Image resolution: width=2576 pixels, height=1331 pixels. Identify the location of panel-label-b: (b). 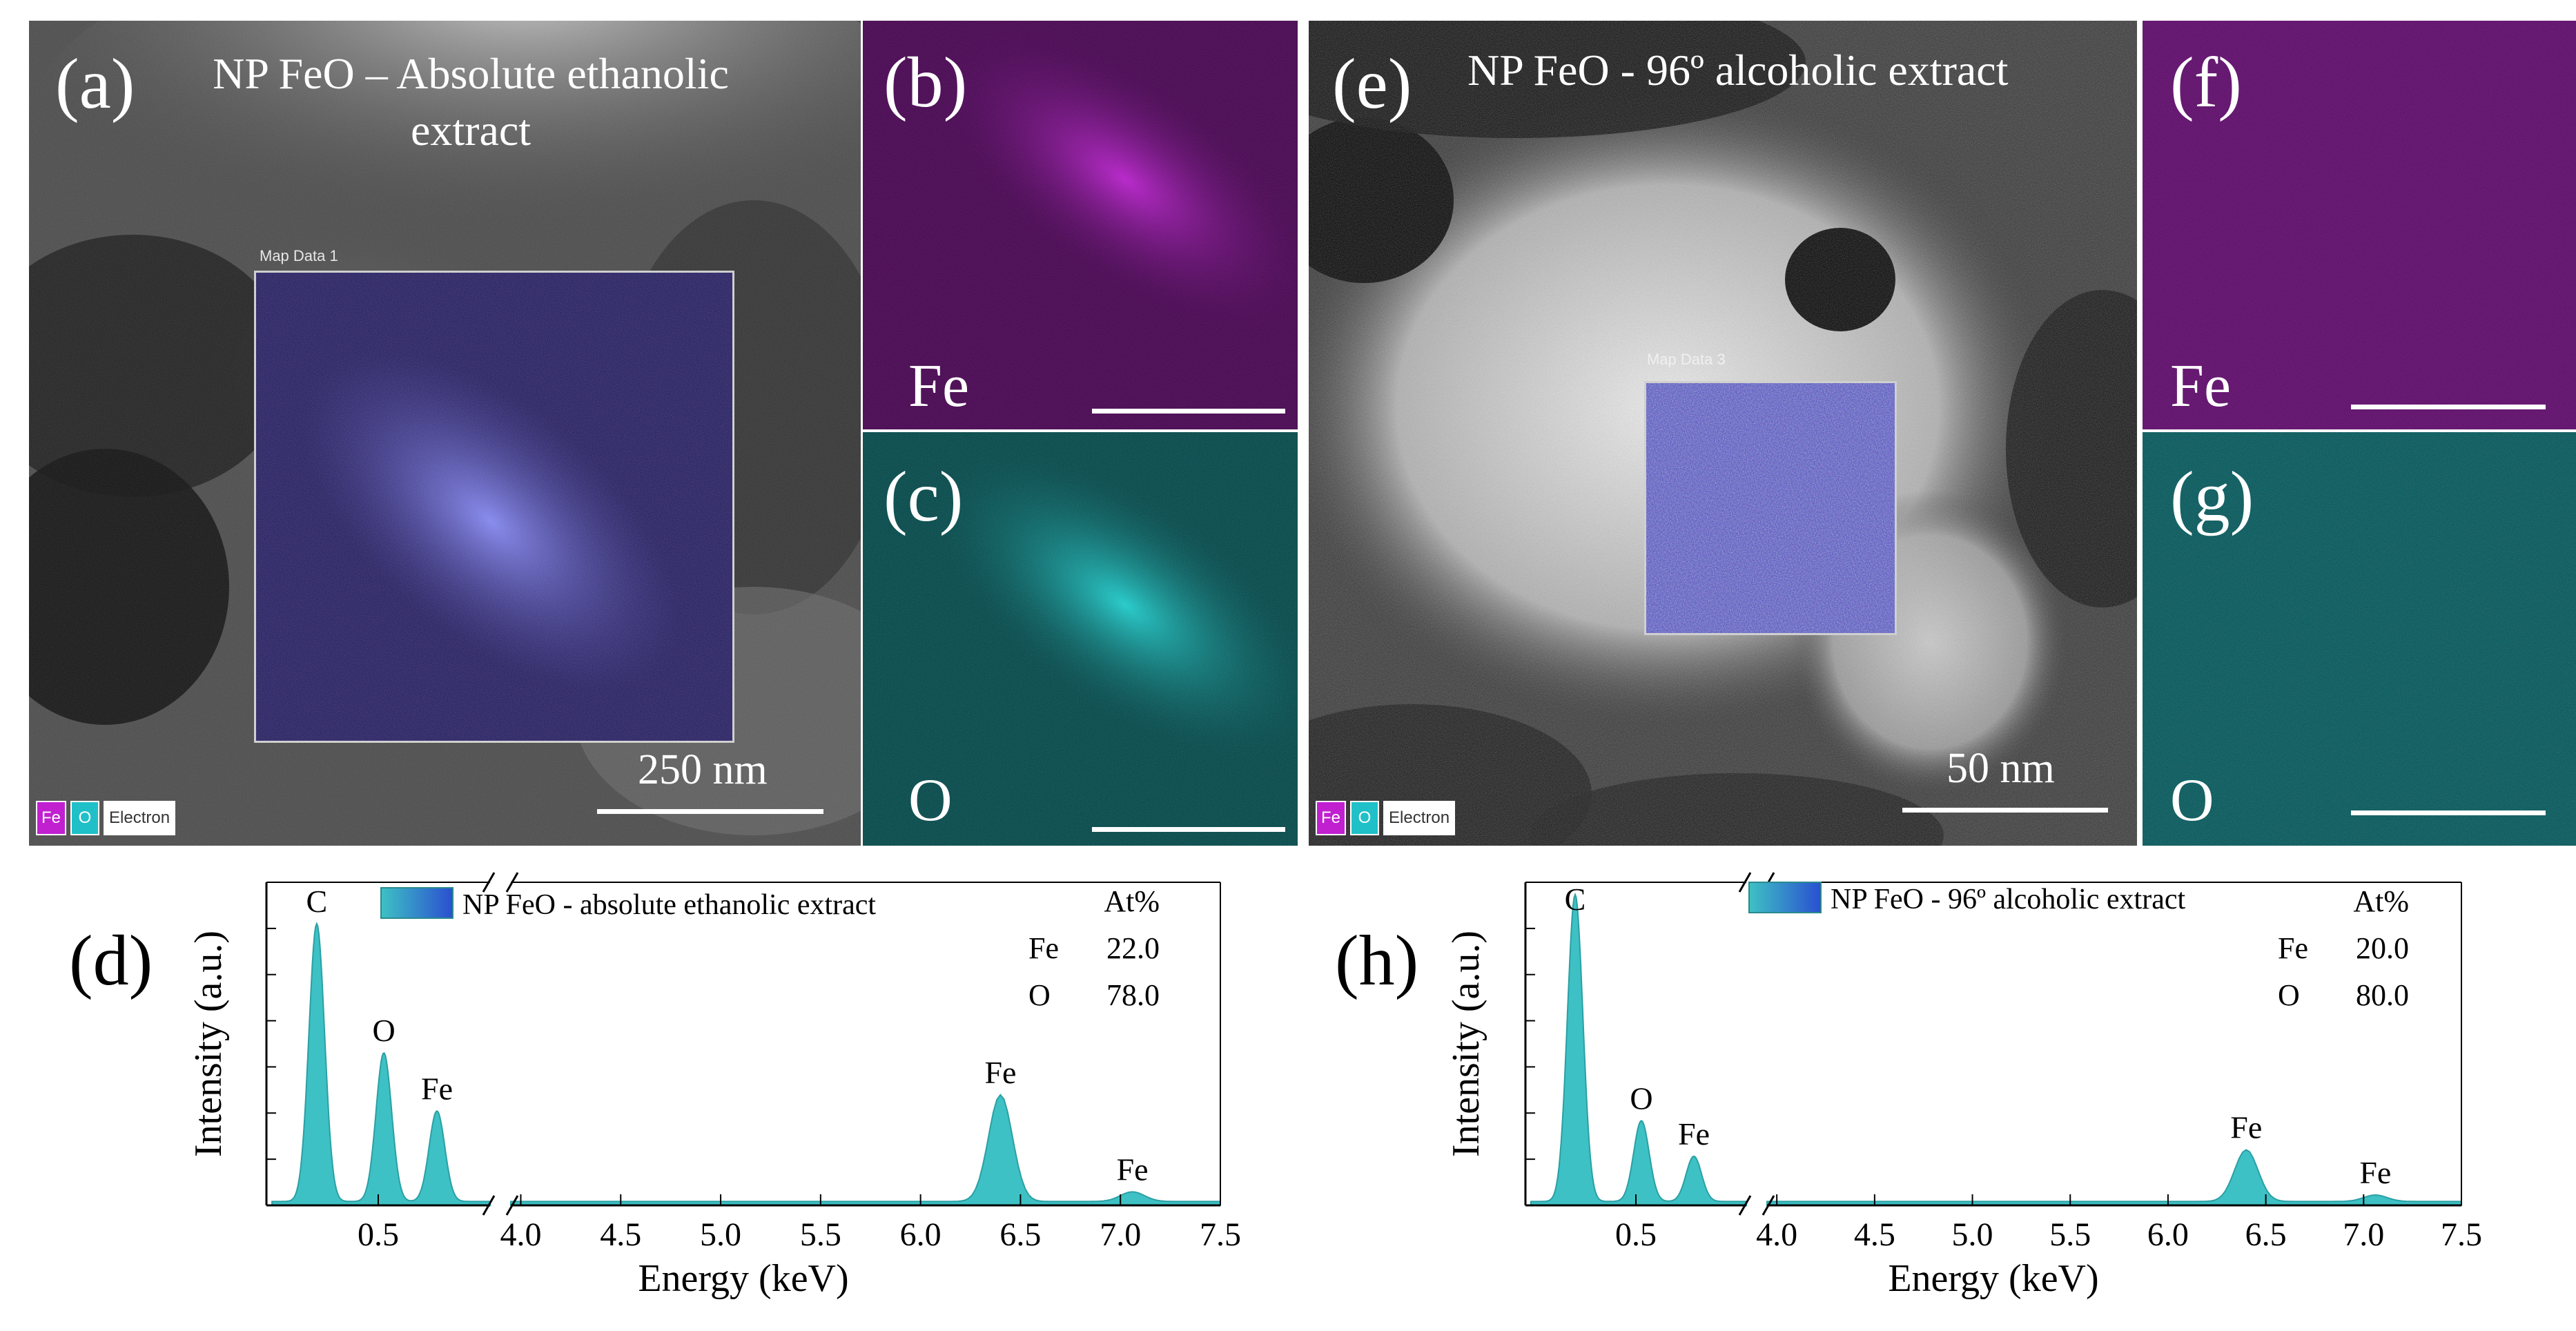
(926, 82).